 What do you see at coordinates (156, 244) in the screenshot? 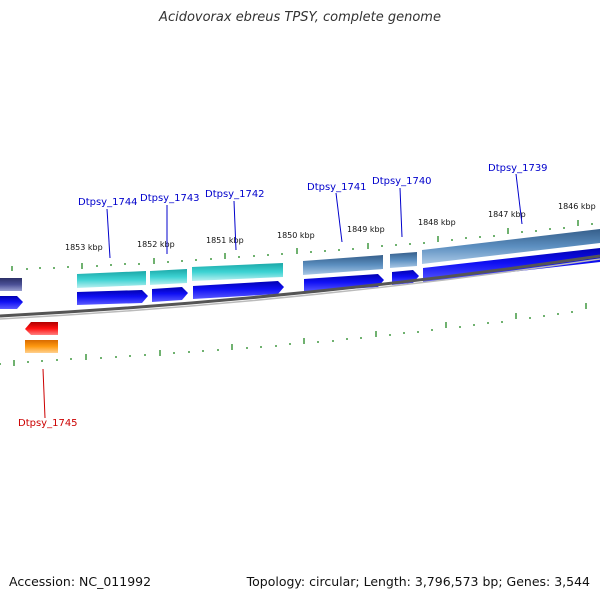
I see `ruler-label: 1852 kbp` at bounding box center [156, 244].